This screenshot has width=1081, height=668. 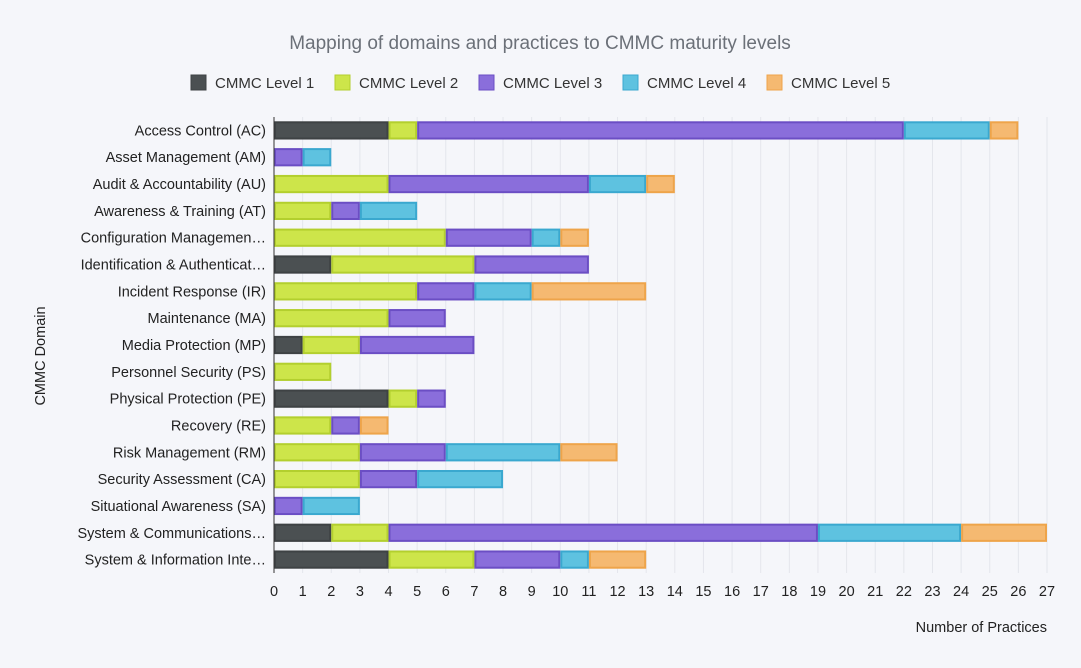 What do you see at coordinates (617, 592) in the screenshot?
I see `x-tick-label: 12` at bounding box center [617, 592].